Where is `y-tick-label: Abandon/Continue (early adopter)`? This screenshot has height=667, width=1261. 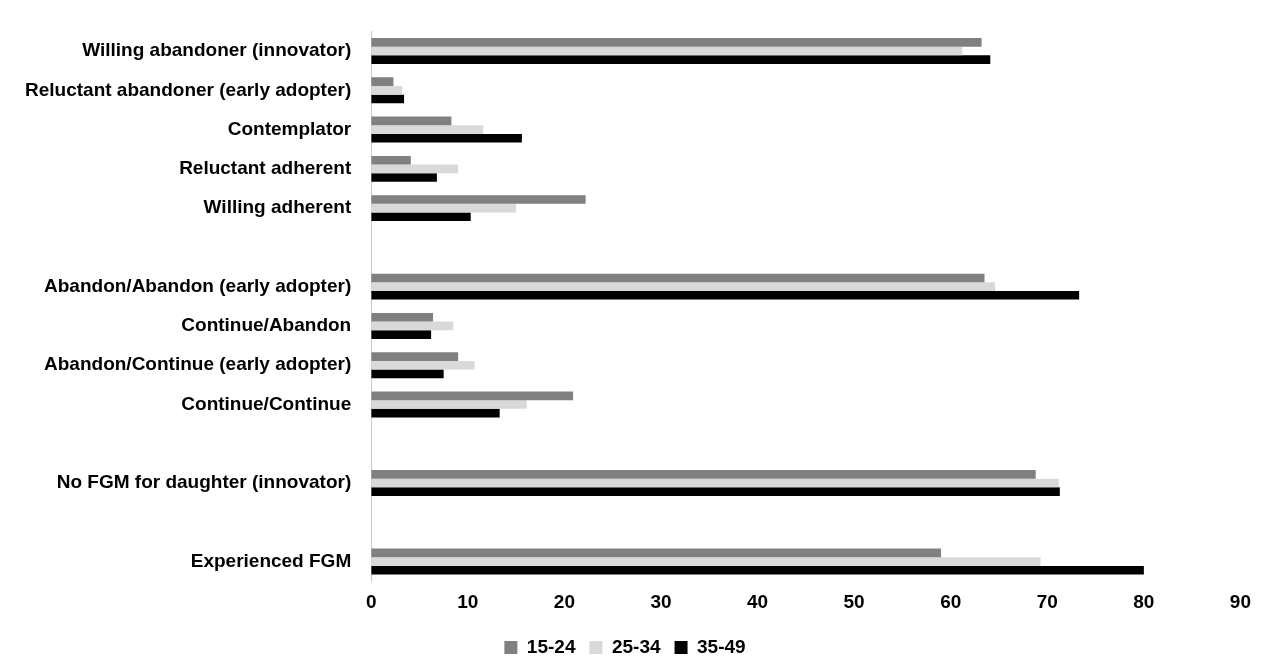
y-tick-label: Abandon/Continue (early adopter) is located at coordinates (198, 364).